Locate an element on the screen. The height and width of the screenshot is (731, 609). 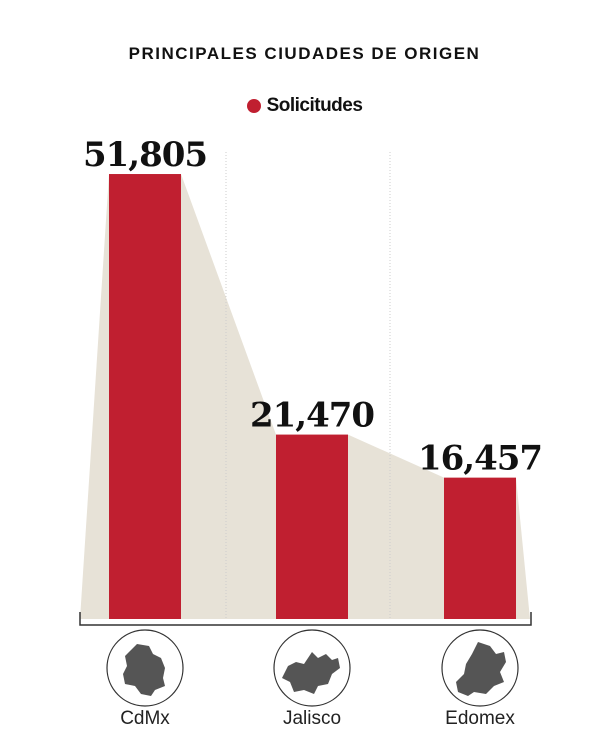
category-label-cdmx: CdMx is located at coordinates (145, 718).